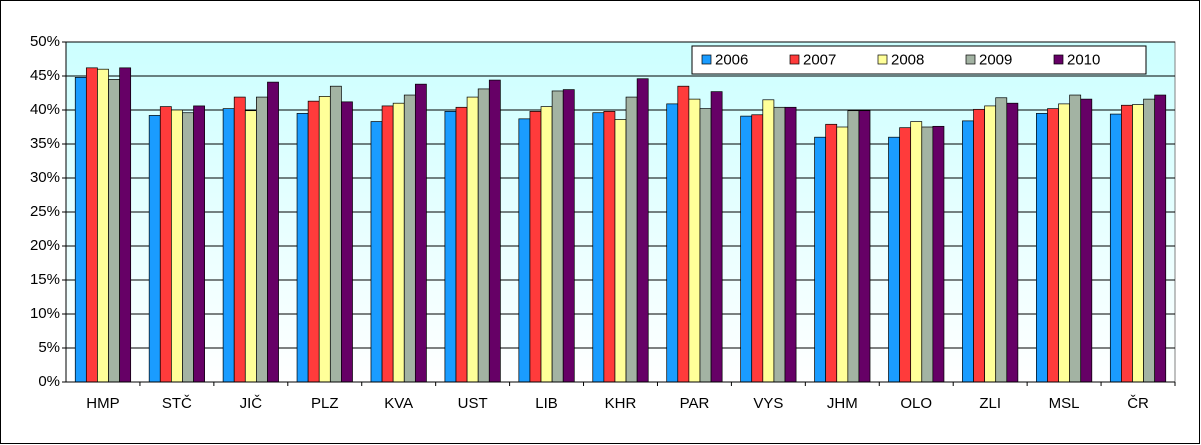  Describe the element at coordinates (473, 403) in the screenshot. I see `x-tick-label: UST` at that location.